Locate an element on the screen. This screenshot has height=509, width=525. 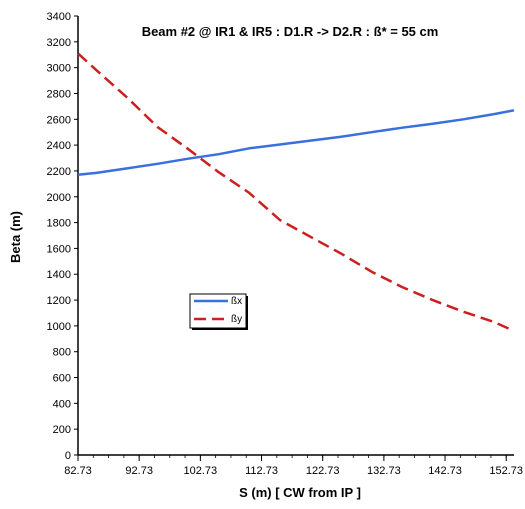
legend-frame is located at coordinates (218, 311).